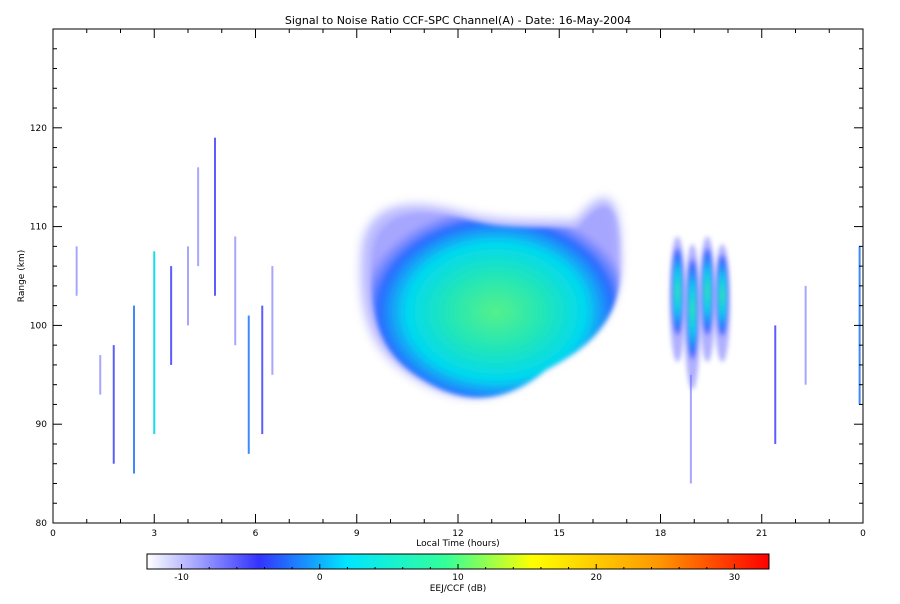 The height and width of the screenshot is (604, 900). I want to click on colorbar-ticks: -10 0 10 20 30, so click(457, 573).